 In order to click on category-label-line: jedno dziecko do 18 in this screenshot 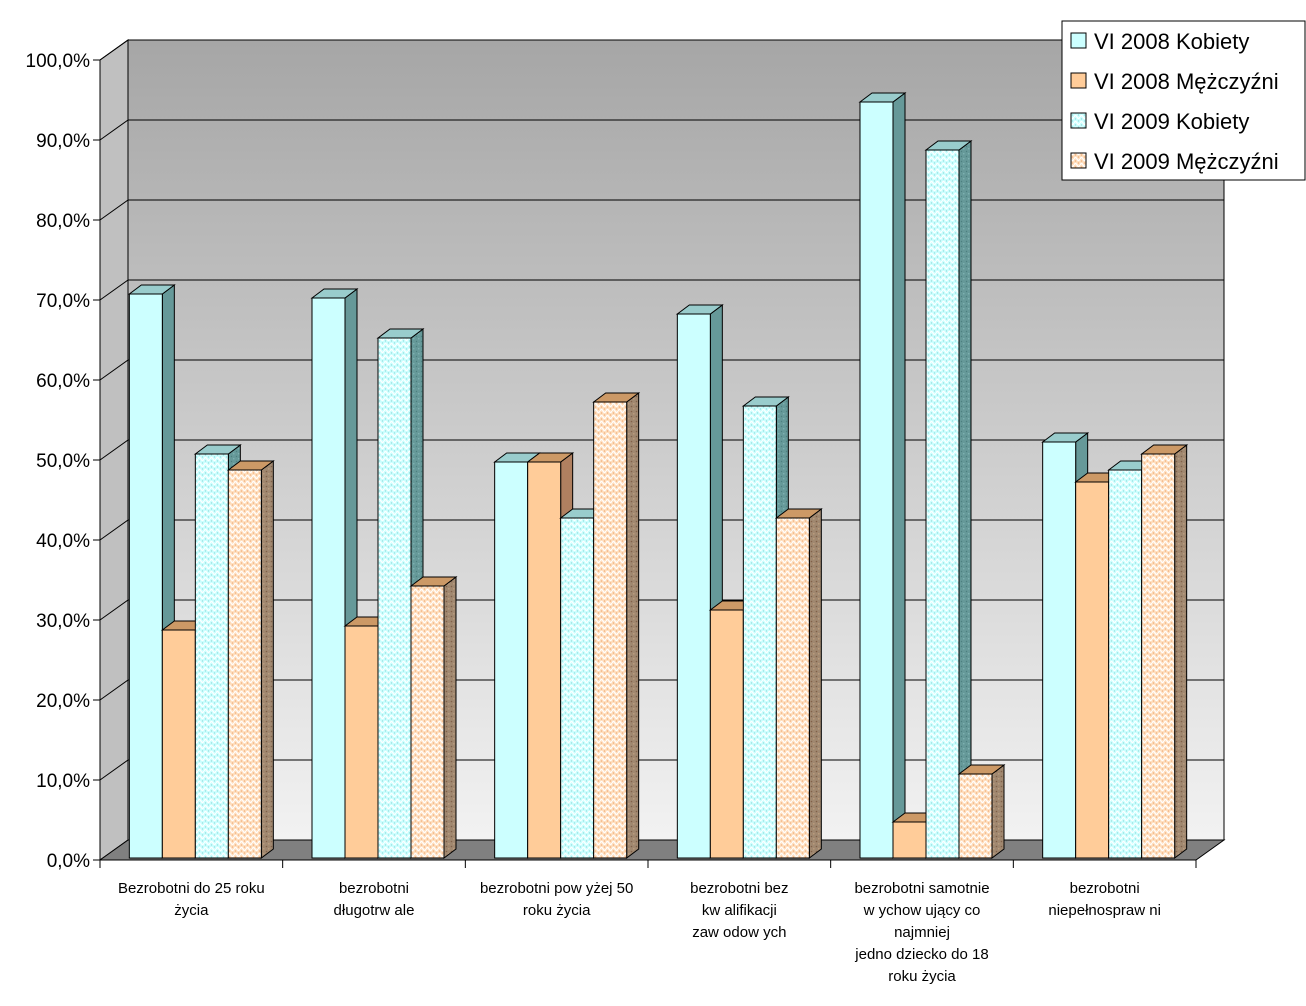, I will do `click(921, 954)`.